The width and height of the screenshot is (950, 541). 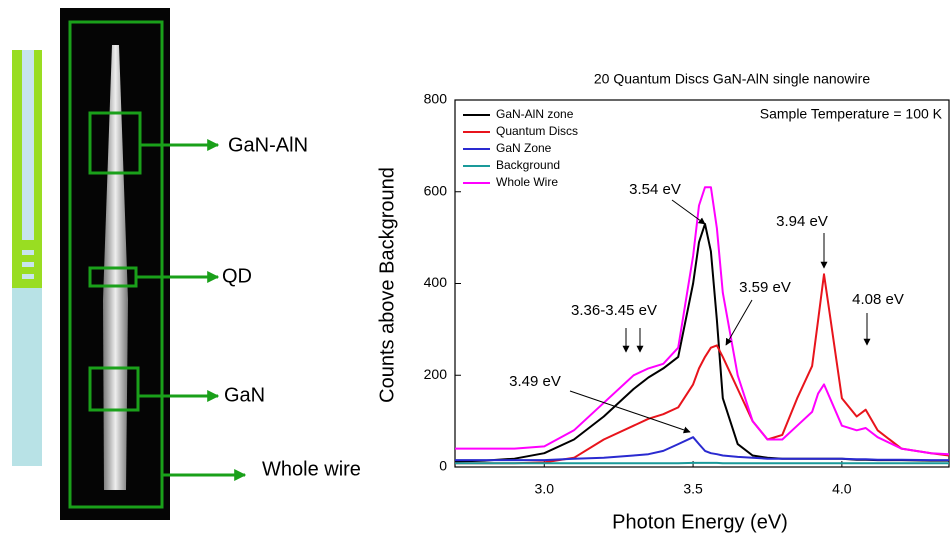 I want to click on schematic, so click(x=27, y=258).